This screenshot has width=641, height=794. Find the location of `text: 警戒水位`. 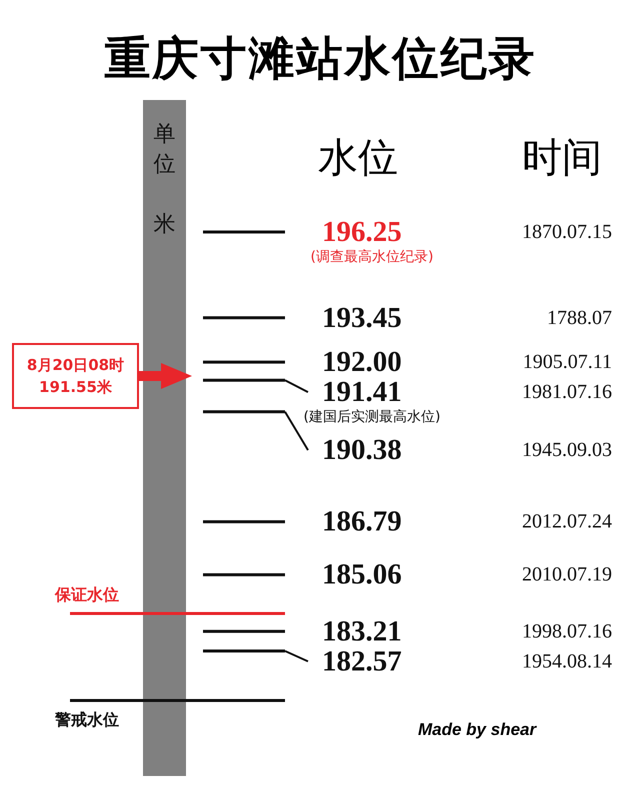

text: 警戒水位 is located at coordinates (87, 720).